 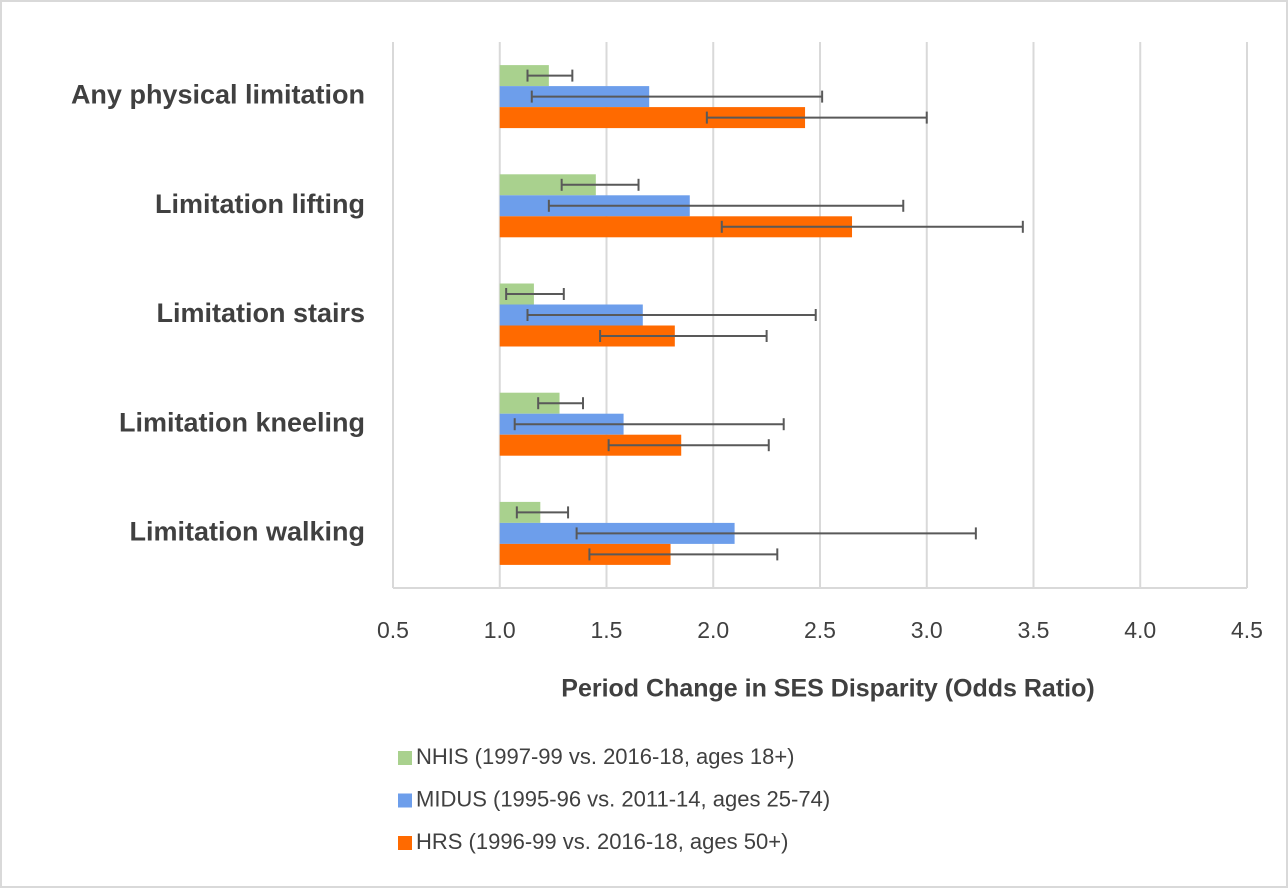 I want to click on y-tick-label: Any physical limitation, so click(x=218, y=95).